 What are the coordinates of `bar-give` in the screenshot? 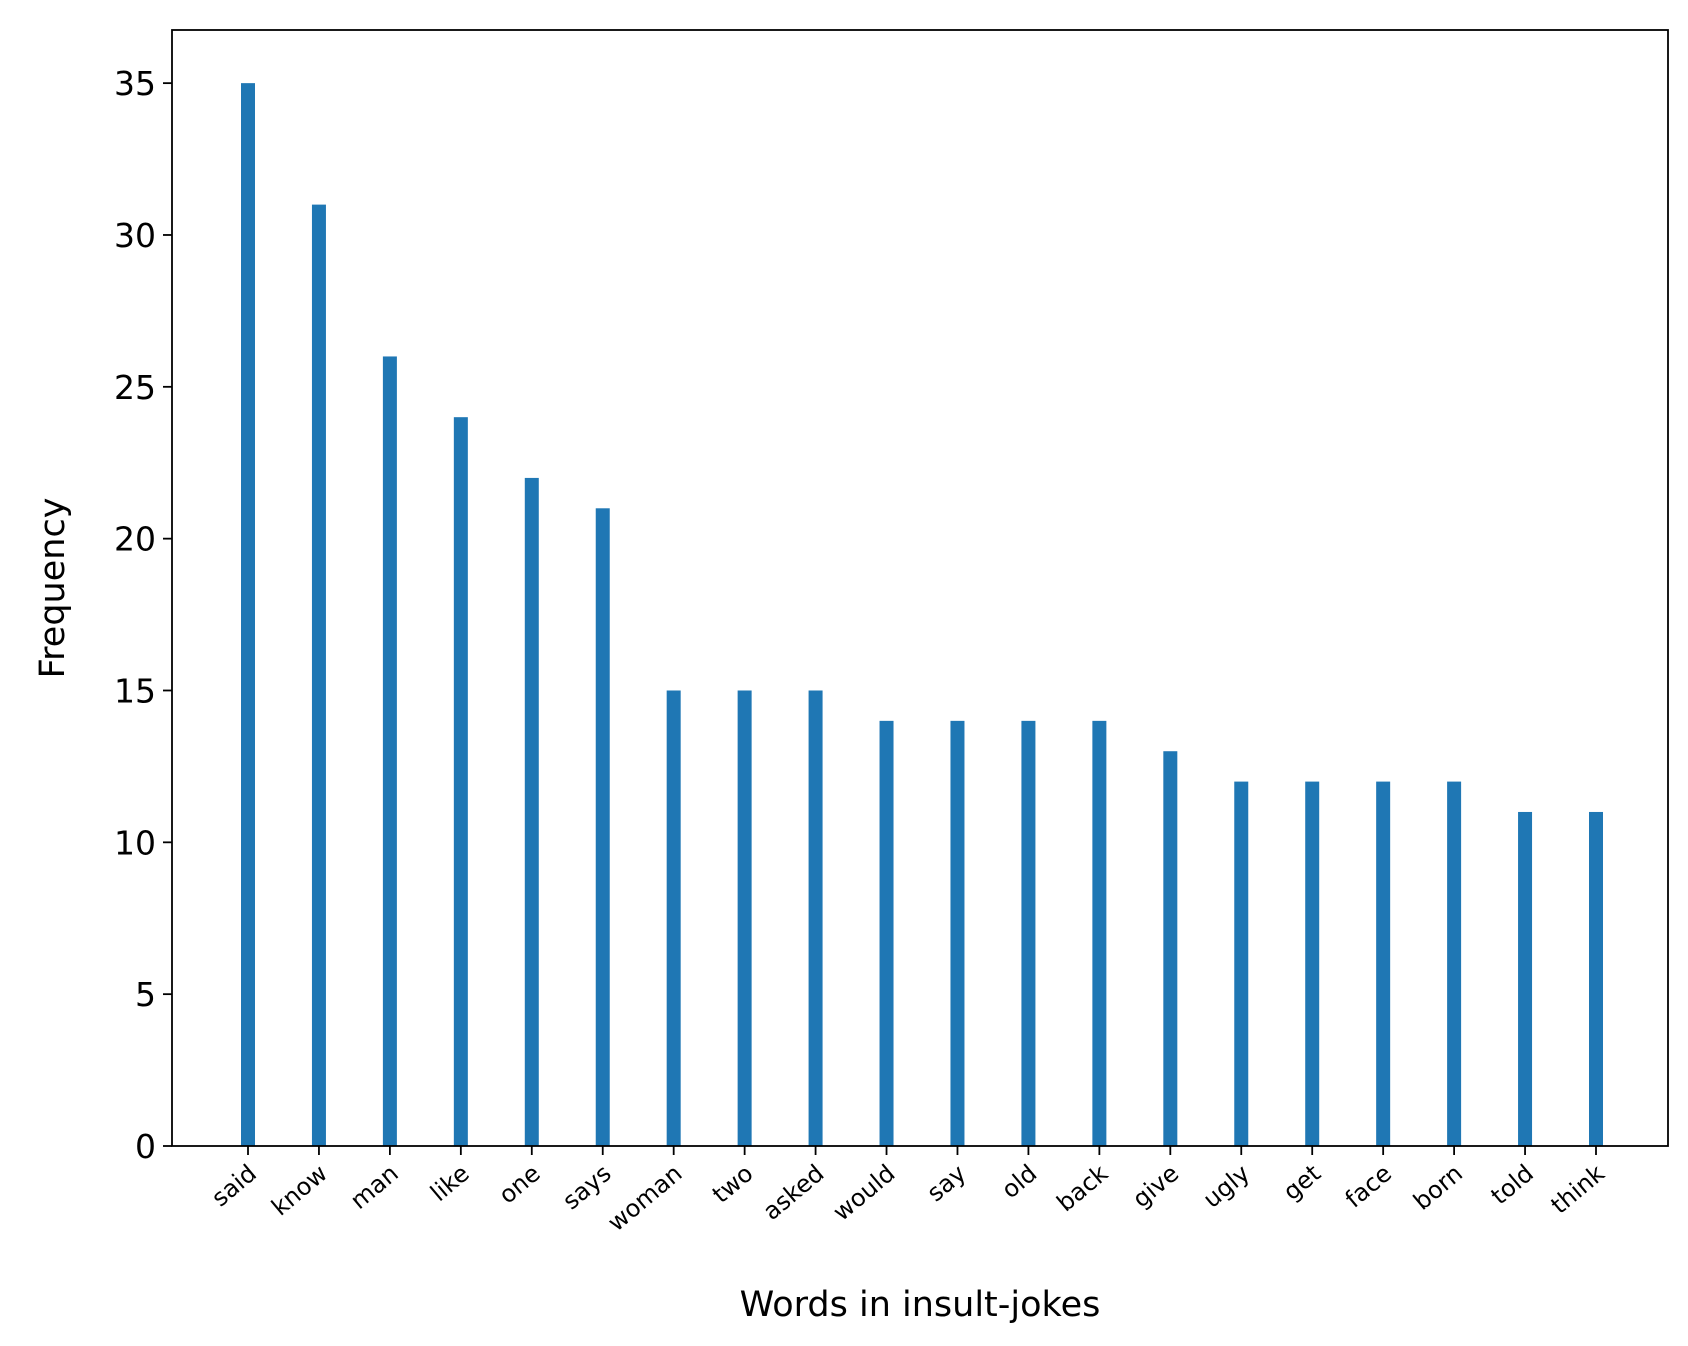 It's located at (1170, 948).